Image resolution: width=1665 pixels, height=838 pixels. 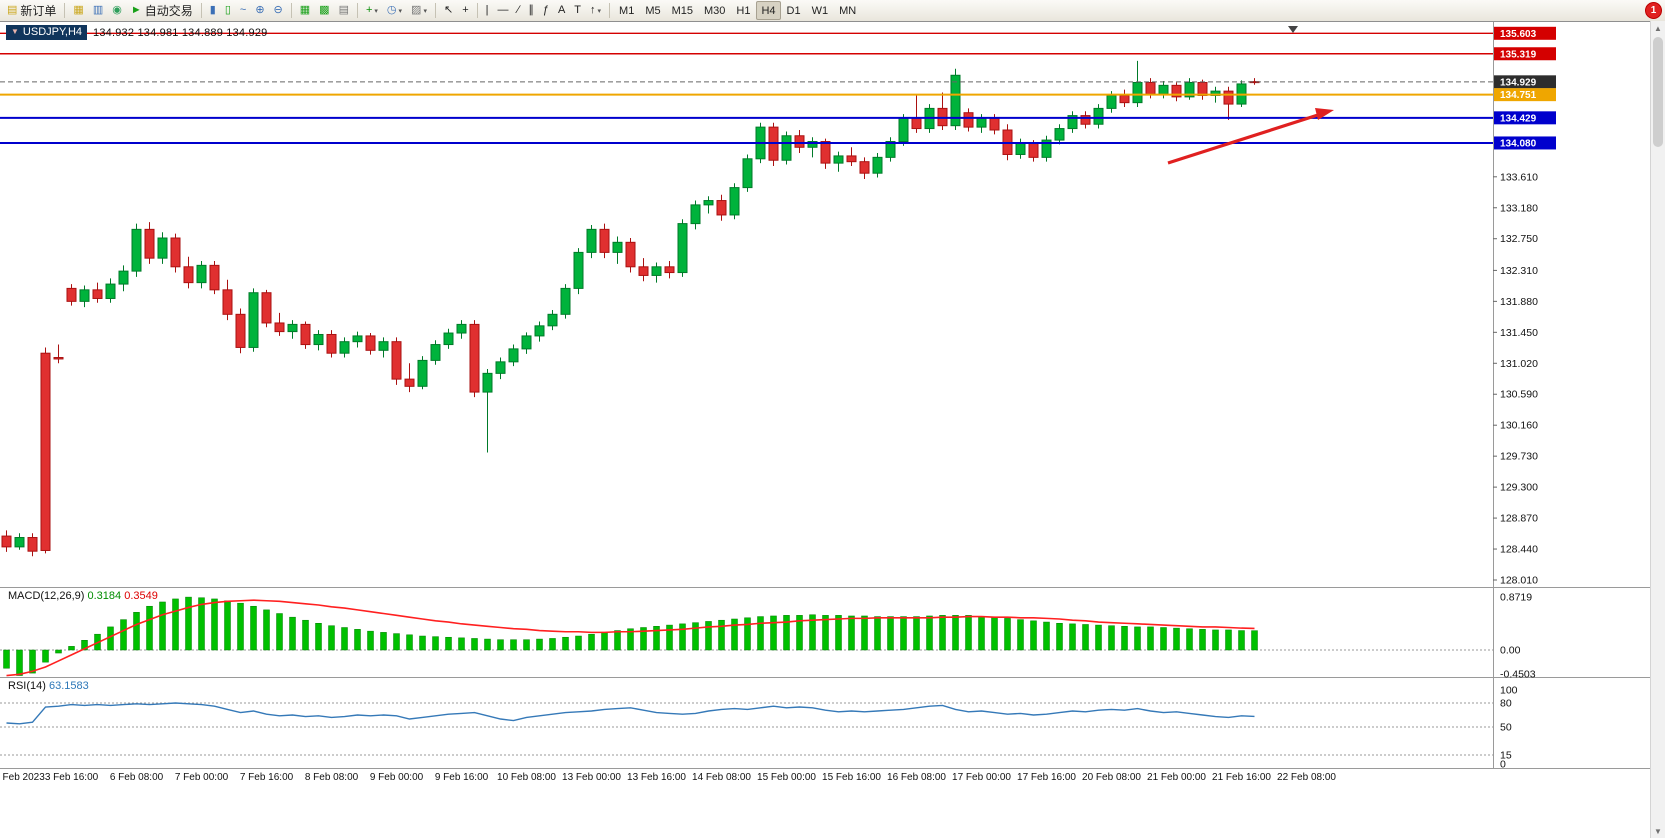 I want to click on timeframe-m1: M1, so click(x=626, y=10).